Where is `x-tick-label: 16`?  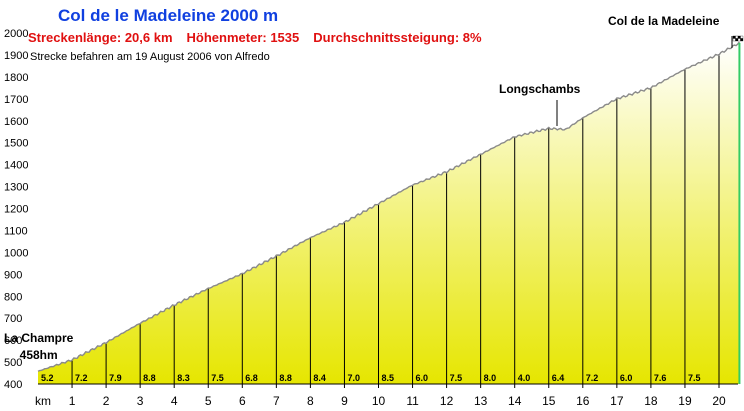 x-tick-label: 16 is located at coordinates (583, 401).